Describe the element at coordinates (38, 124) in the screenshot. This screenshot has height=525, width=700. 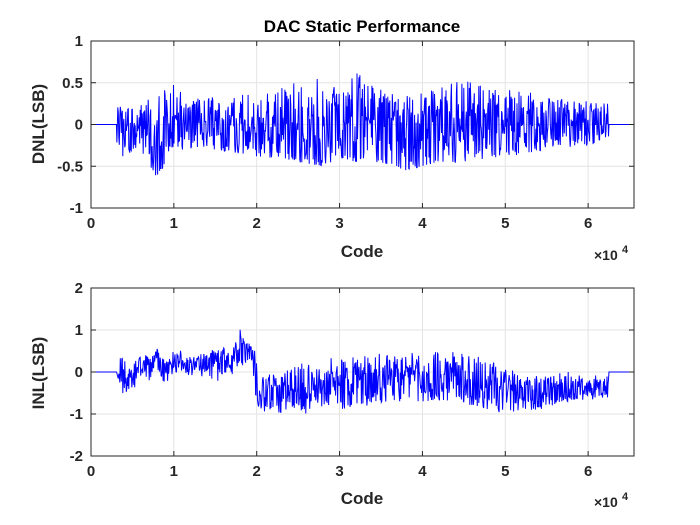
I see `dnl-y-axis-label: DNL(LSB)` at that location.